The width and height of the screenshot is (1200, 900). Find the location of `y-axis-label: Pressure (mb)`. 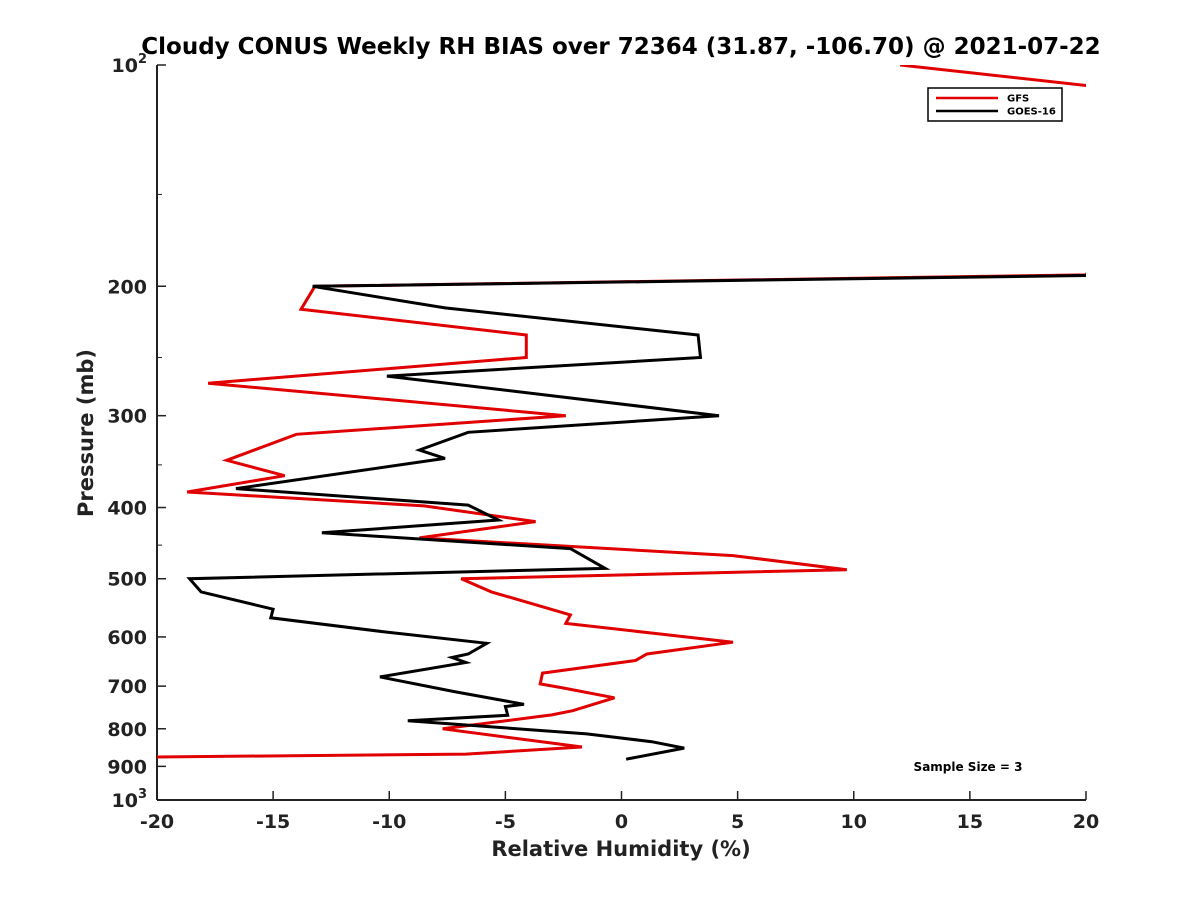

y-axis-label: Pressure (mb) is located at coordinates (86, 433).